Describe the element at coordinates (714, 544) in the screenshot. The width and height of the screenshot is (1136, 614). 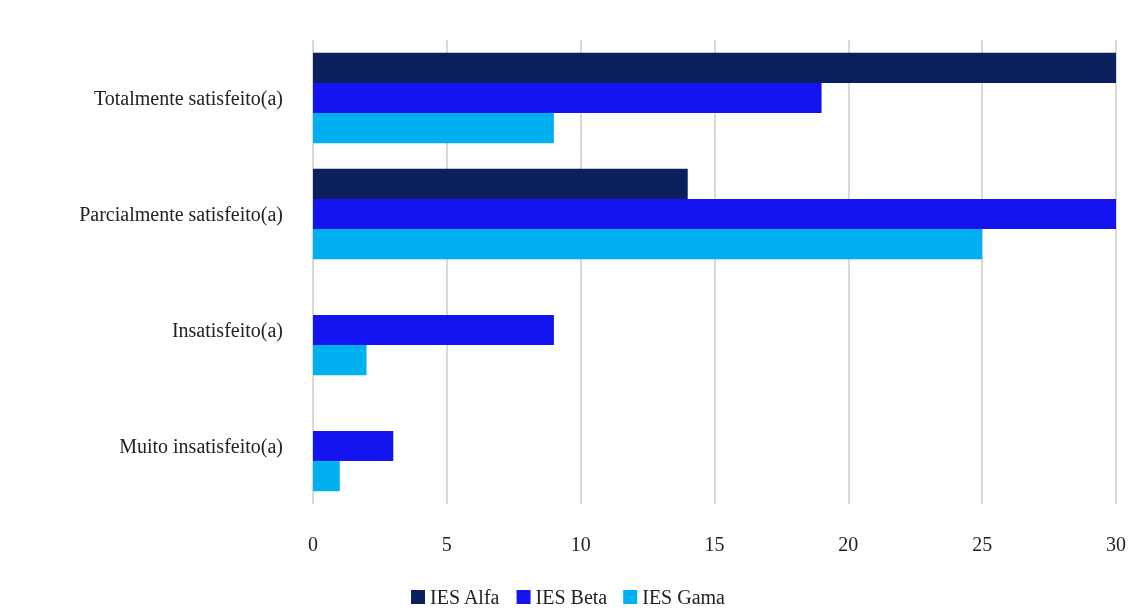
I see `x-tick-label: 15` at that location.